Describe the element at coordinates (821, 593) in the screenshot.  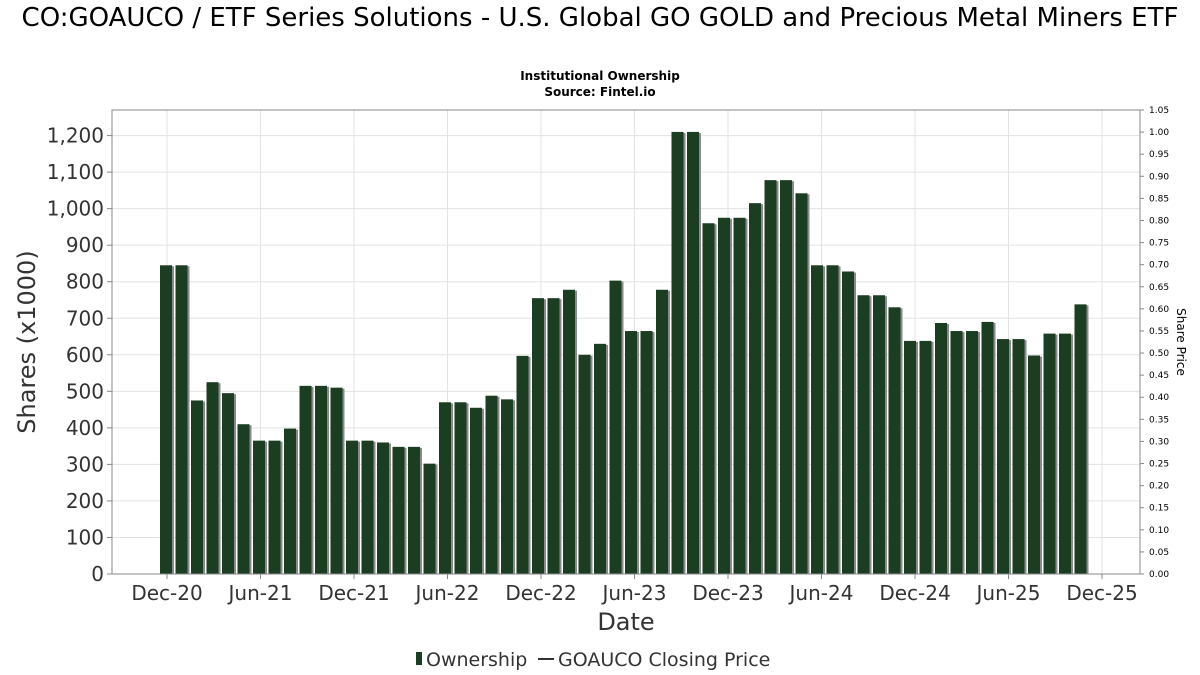
I see `x-tick-label: Jun-24` at that location.